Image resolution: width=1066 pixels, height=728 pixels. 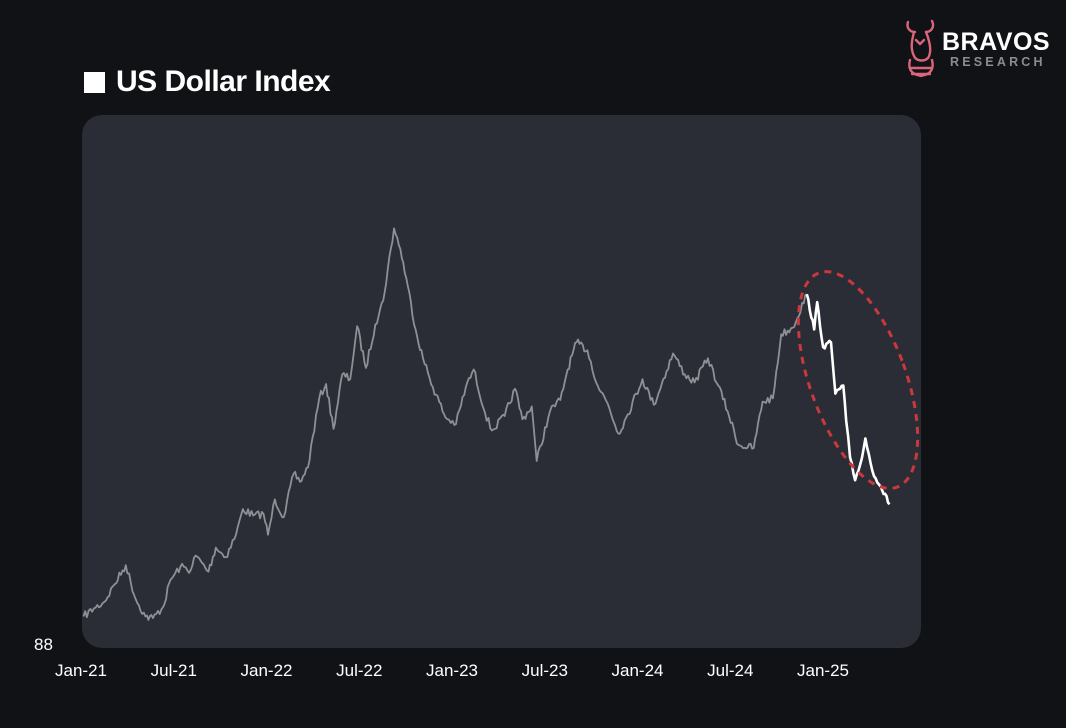 What do you see at coordinates (223, 81) in the screenshot?
I see `chart-title-text: US Dollar Index` at bounding box center [223, 81].